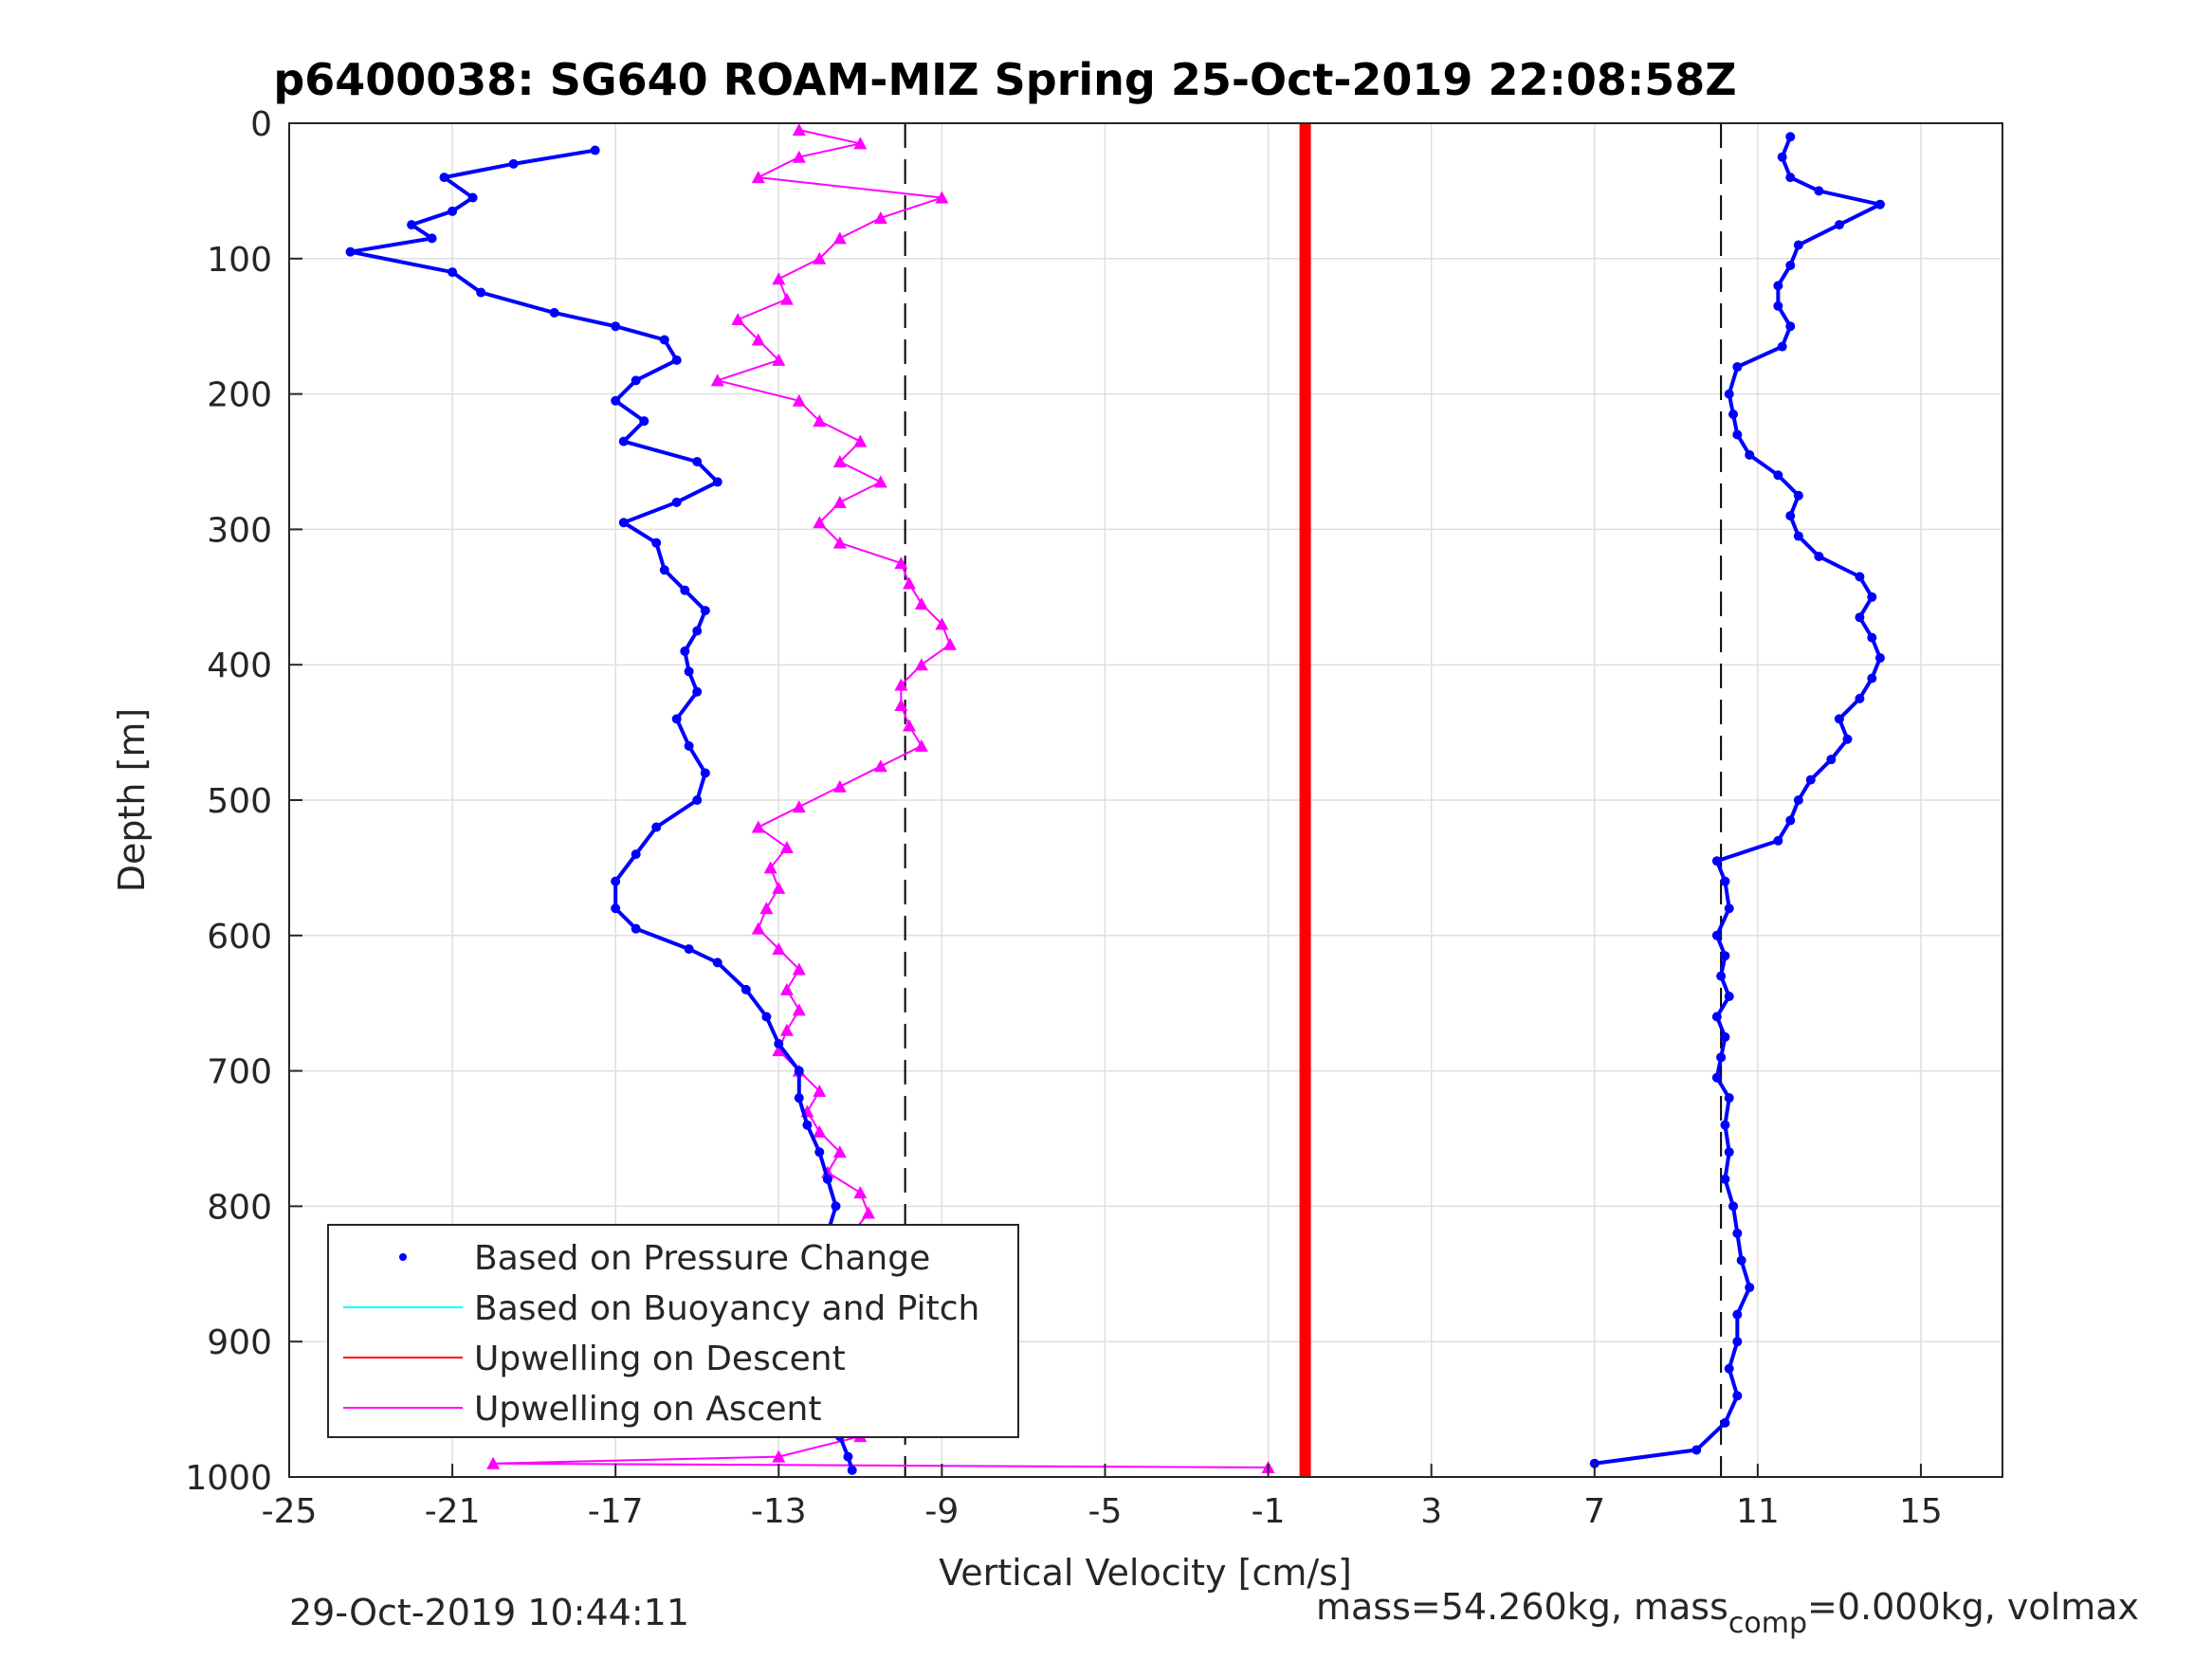 Image resolution: width=2212 pixels, height=1659 pixels. I want to click on y-tick-label: 500, so click(239, 801).